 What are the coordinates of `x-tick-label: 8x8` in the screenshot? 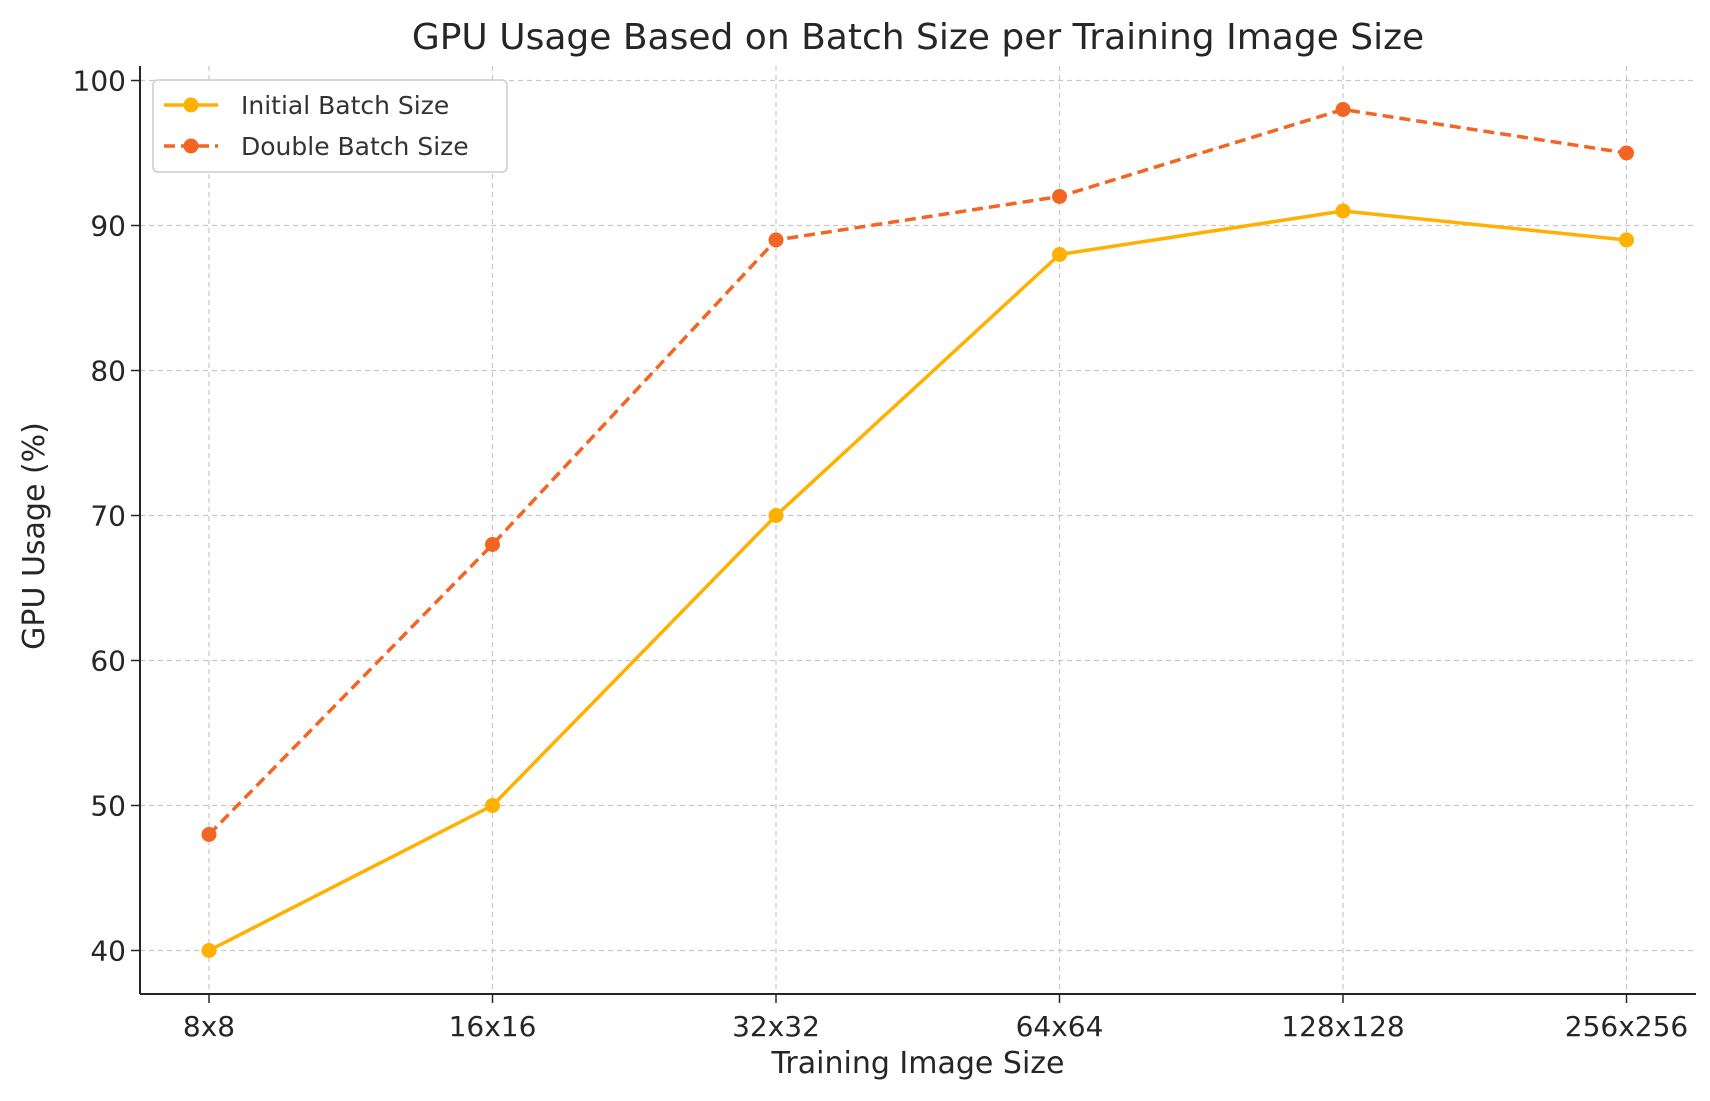 It's located at (209, 1026).